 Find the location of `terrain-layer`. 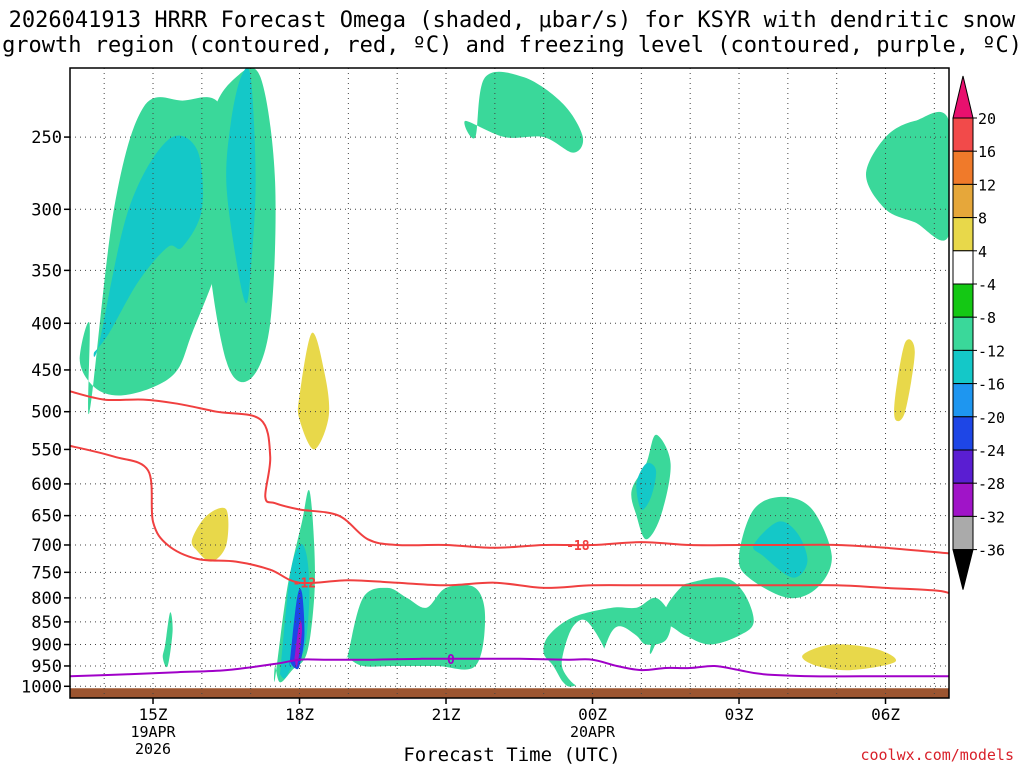

terrain-layer is located at coordinates (509, 693).